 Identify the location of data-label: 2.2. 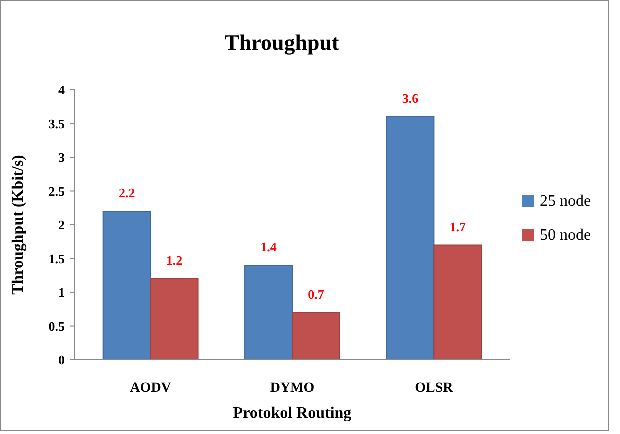
(127, 193).